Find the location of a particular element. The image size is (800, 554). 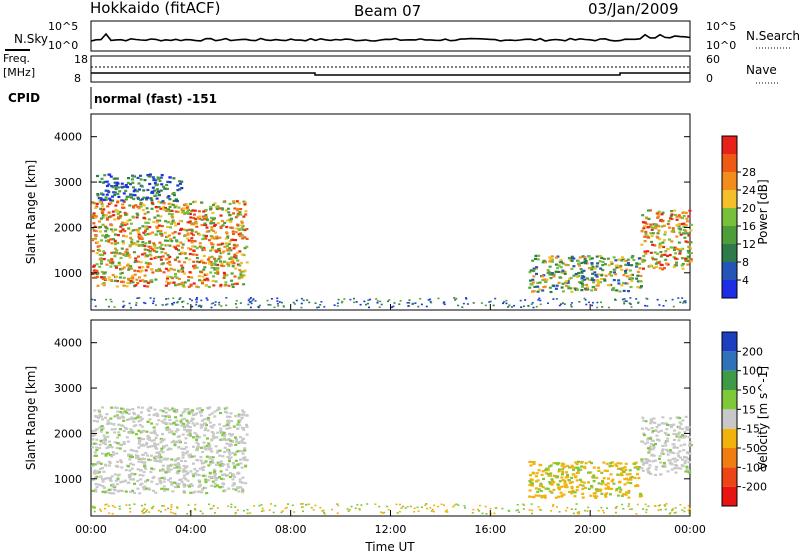

velocity-y-label: Slant Range [km] is located at coordinates (31, 418).